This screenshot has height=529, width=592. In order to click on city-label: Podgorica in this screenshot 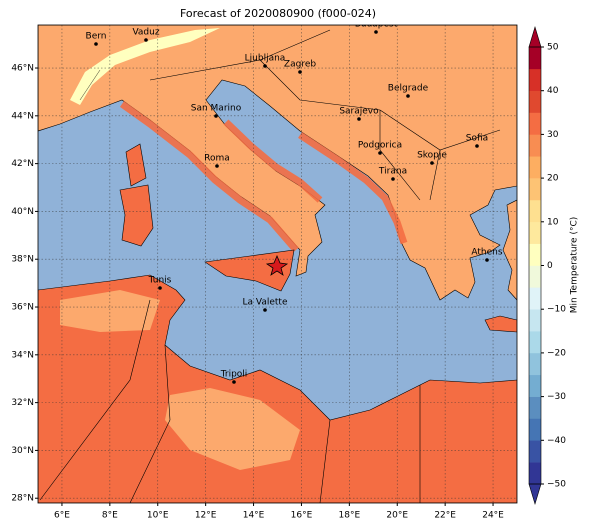, I will do `click(380, 146)`.